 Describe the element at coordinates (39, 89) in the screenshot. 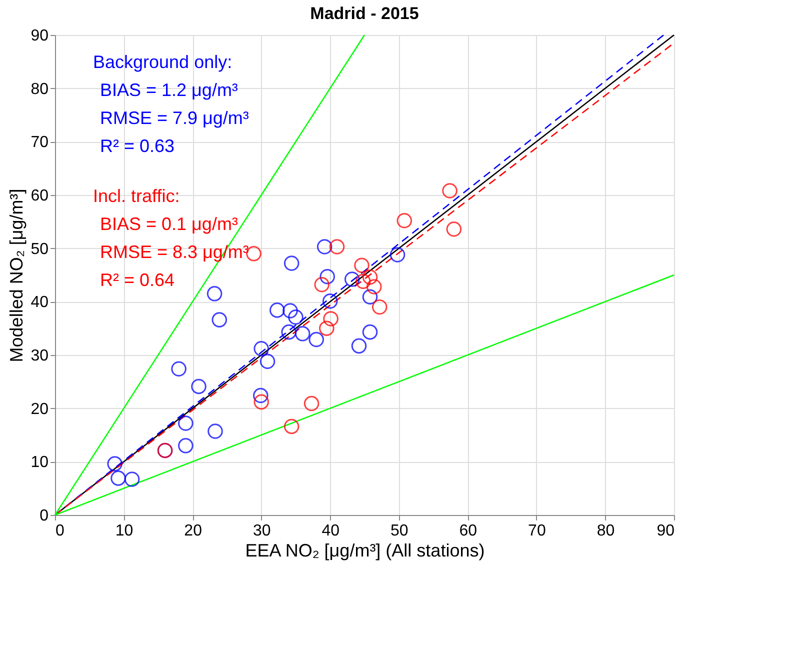

I see `y-tick-label: 80` at that location.